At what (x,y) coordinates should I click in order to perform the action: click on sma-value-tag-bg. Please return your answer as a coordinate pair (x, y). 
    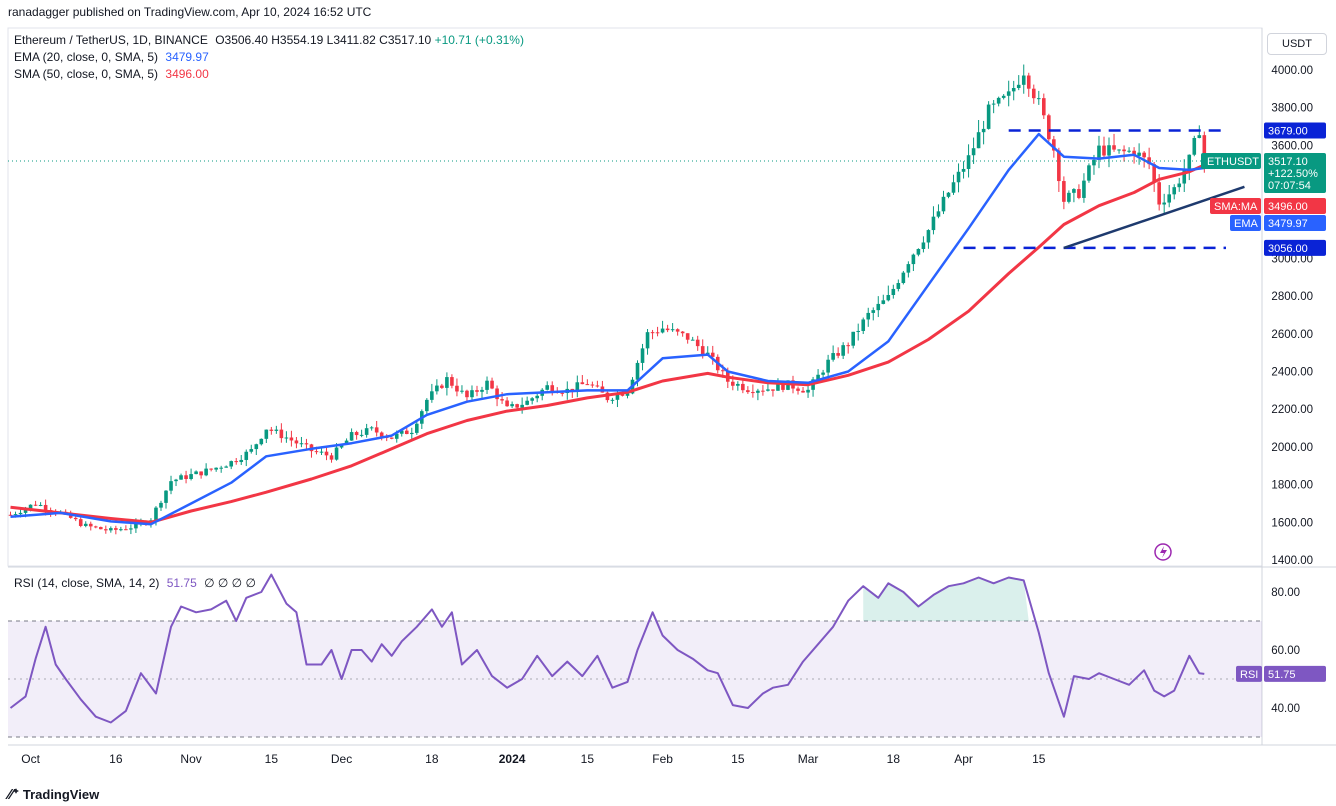
    Looking at the image, I should click on (1295, 206).